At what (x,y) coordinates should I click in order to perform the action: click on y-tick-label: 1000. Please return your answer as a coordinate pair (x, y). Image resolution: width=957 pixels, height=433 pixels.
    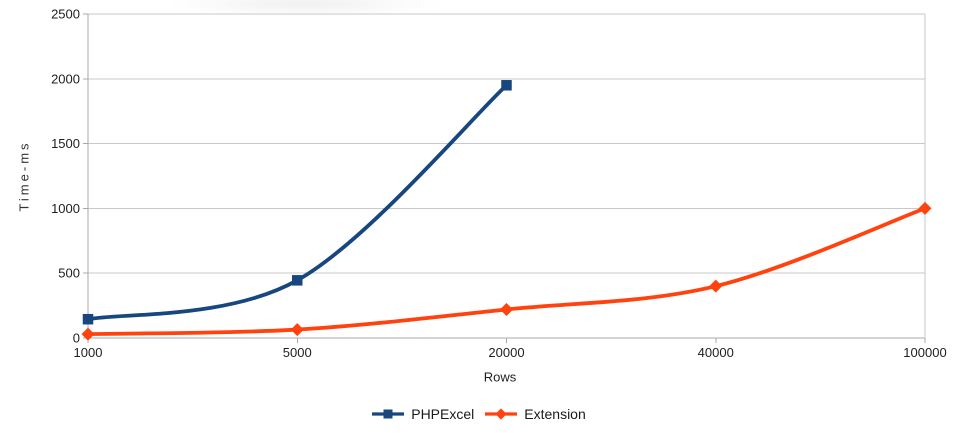
    Looking at the image, I should click on (65, 208).